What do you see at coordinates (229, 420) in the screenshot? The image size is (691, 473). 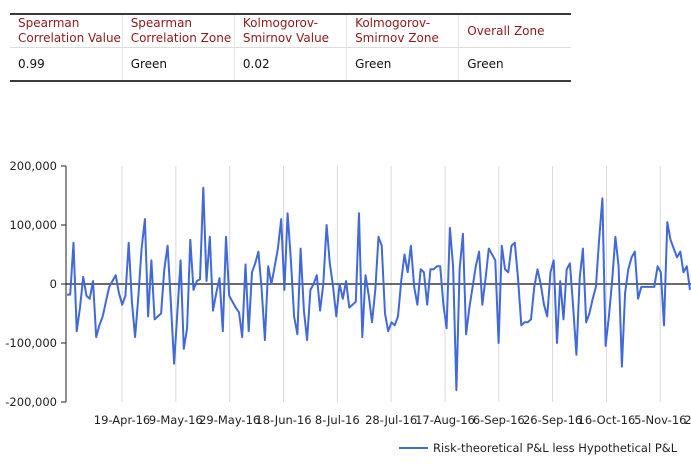 I see `x-tick-label: 29-May-16` at bounding box center [229, 420].